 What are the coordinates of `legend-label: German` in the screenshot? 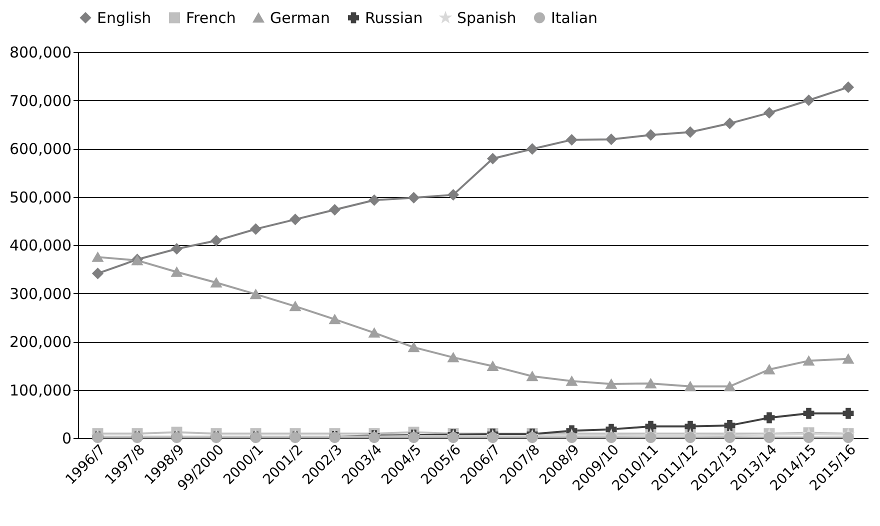 It's located at (300, 17).